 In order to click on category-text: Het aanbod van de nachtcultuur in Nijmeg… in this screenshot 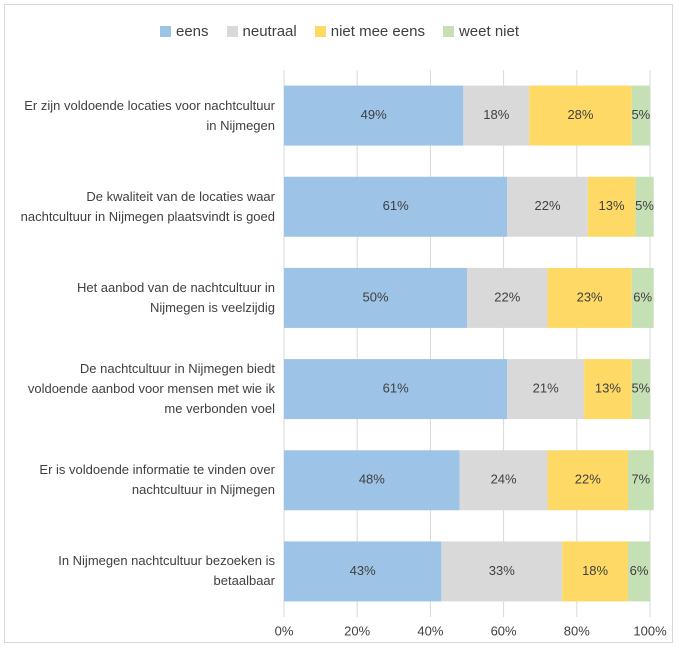, I will do `click(175, 297)`.